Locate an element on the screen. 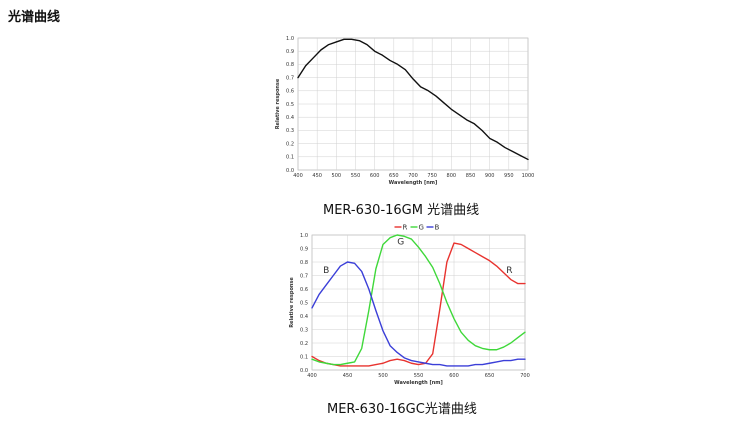  color-x-tick-label: 400 is located at coordinates (312, 376).